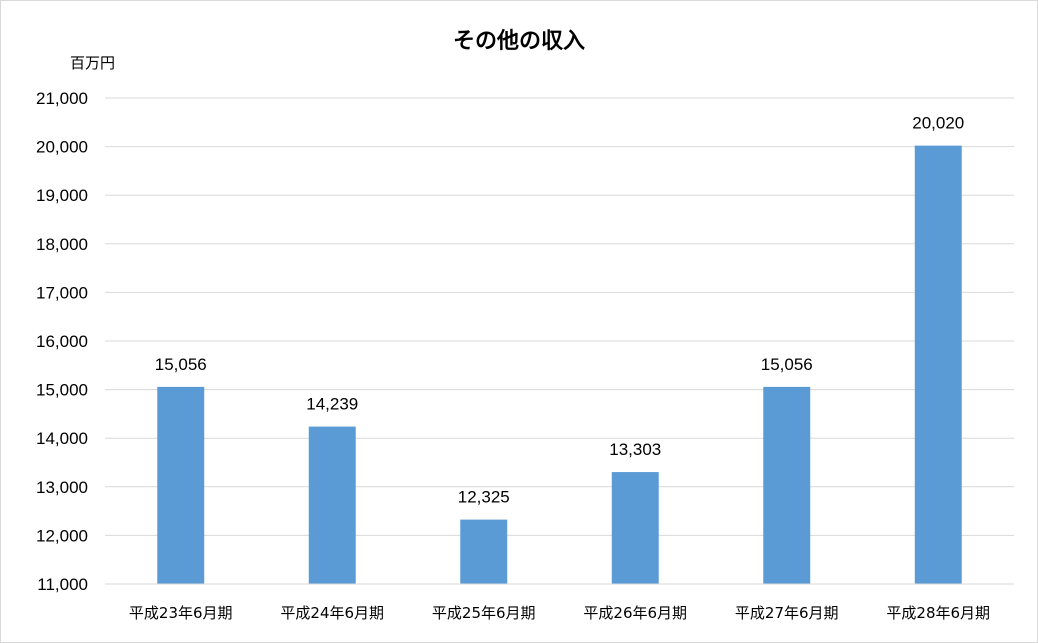 Image resolution: width=1038 pixels, height=643 pixels. What do you see at coordinates (62, 390) in the screenshot?
I see `y-tick-label: 15,000` at bounding box center [62, 390].